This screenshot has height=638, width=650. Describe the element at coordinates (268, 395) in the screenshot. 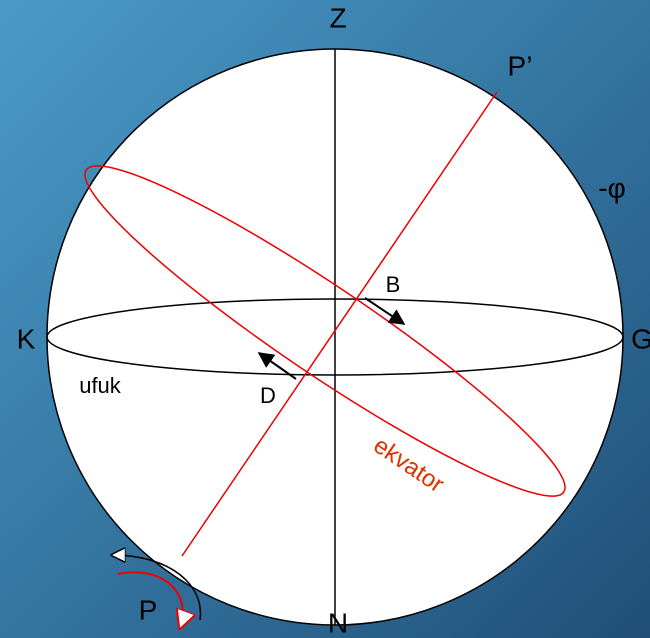

I see `label-d: D` at that location.